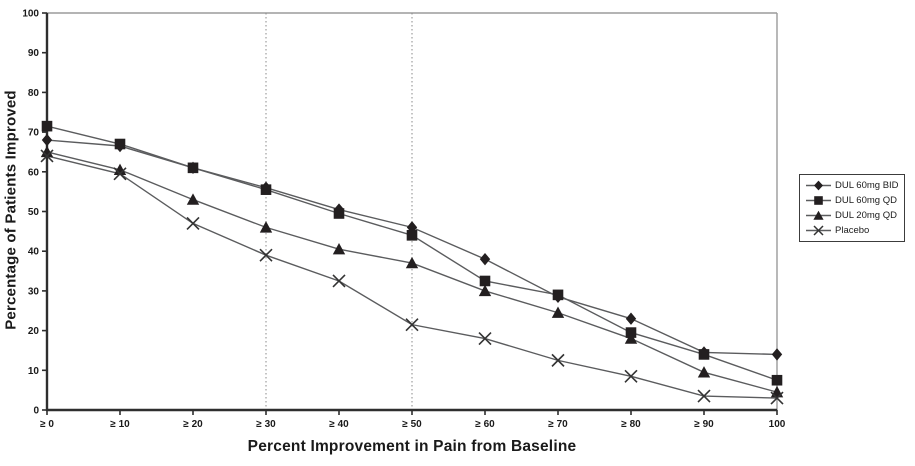 The width and height of the screenshot is (915, 466). What do you see at coordinates (34, 172) in the screenshot?
I see `svg-text: 60` at bounding box center [34, 172].